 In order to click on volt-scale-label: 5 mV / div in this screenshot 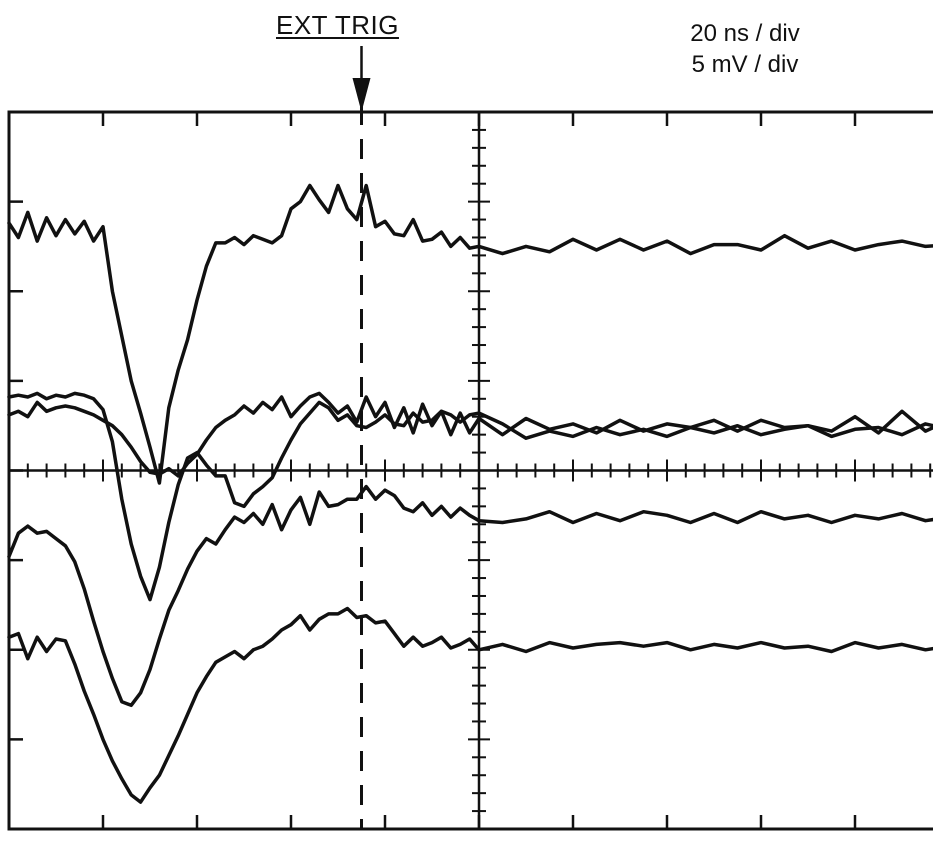, I will do `click(745, 64)`.